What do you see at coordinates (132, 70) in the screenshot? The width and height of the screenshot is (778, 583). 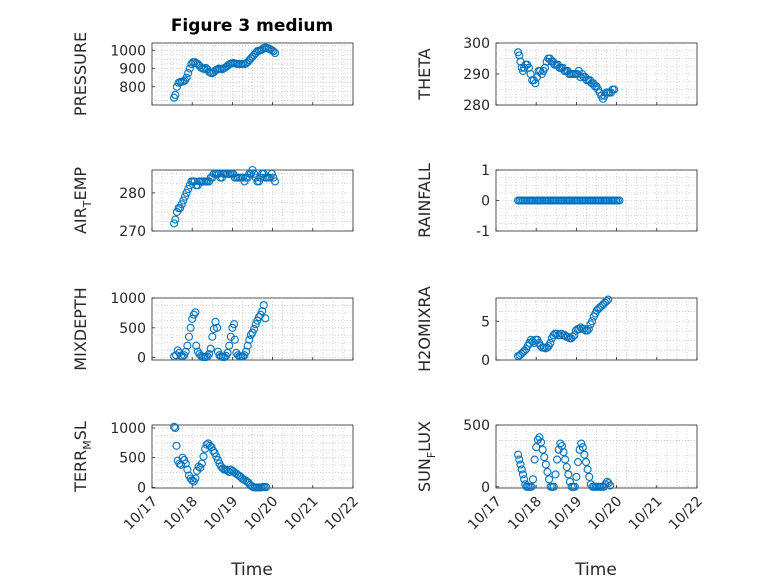 I see `y-tick-label: 900` at bounding box center [132, 70].